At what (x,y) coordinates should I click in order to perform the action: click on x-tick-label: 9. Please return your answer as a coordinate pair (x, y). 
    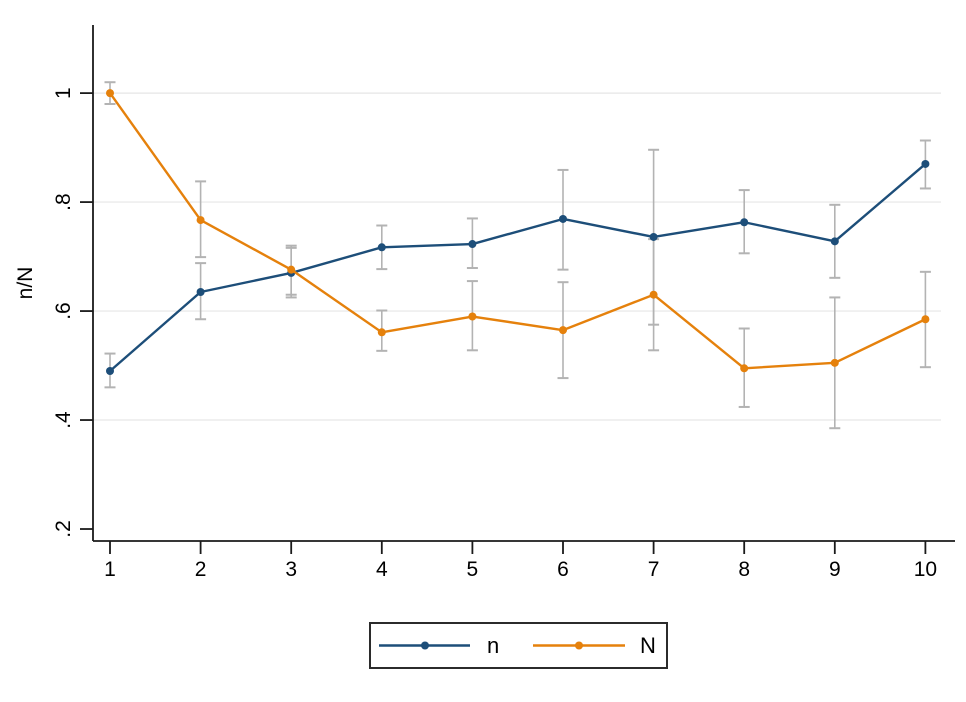
    Looking at the image, I should click on (835, 569).